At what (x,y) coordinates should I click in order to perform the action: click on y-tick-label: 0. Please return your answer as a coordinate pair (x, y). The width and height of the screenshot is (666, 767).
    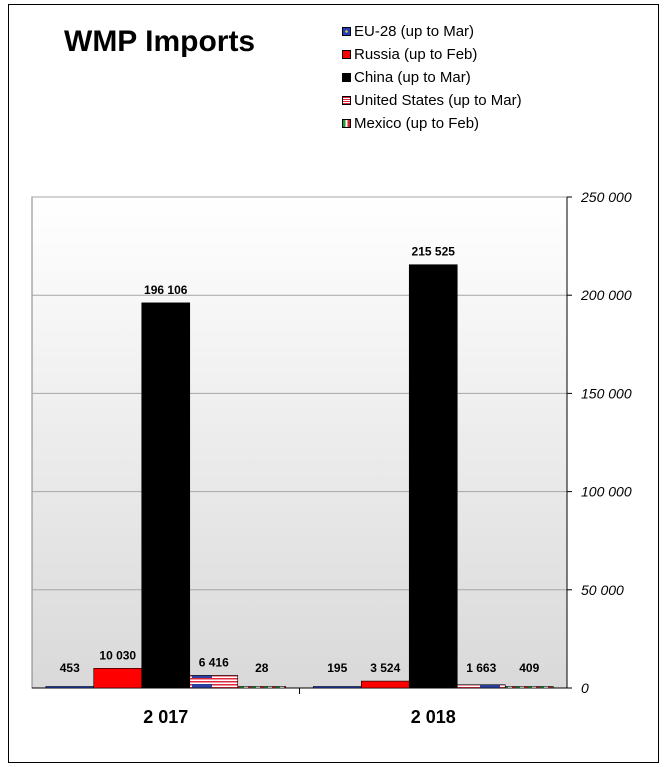
    Looking at the image, I should click on (585, 688).